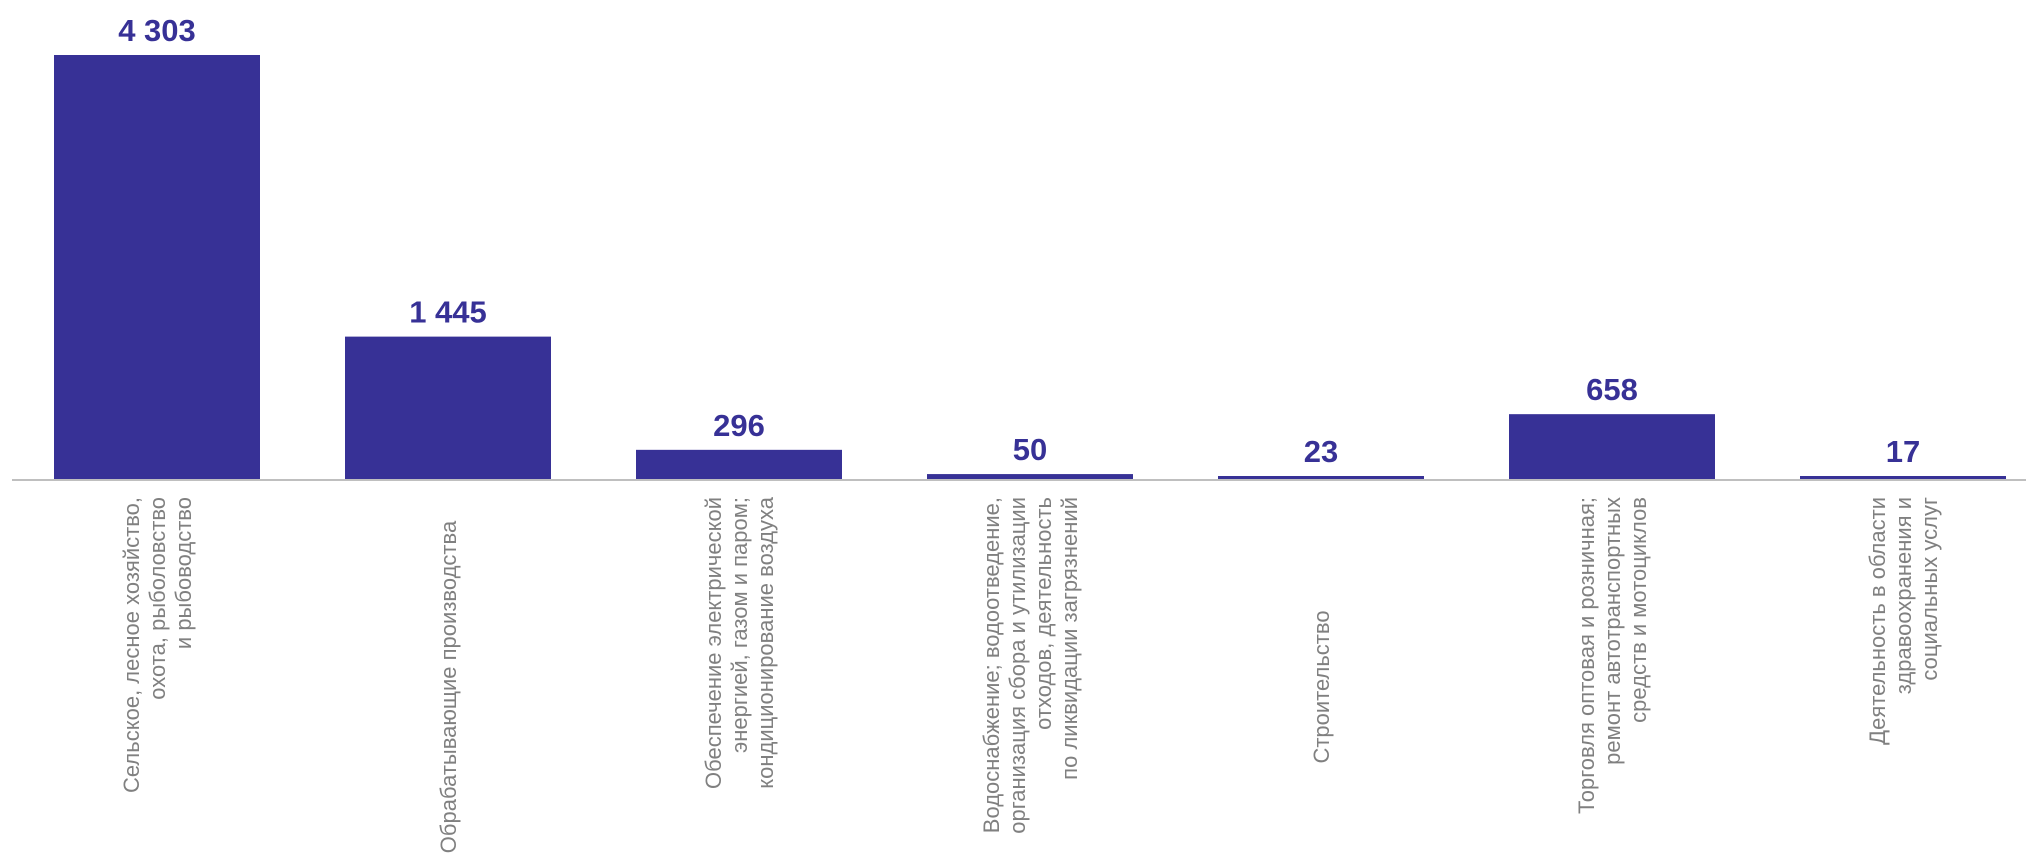 The image size is (2026, 865). What do you see at coordinates (1321, 451) in the screenshot?
I see `data-label: 23` at bounding box center [1321, 451].